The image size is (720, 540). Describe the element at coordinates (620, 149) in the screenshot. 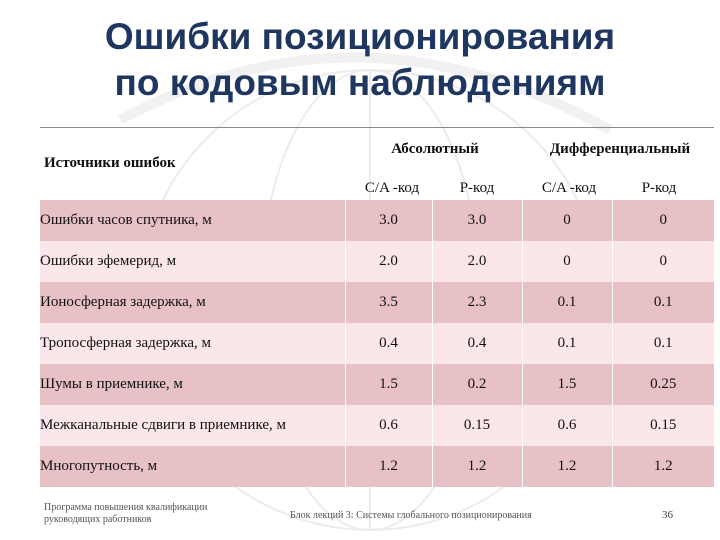

I see `differential-group-header: Дифференциальный` at that location.